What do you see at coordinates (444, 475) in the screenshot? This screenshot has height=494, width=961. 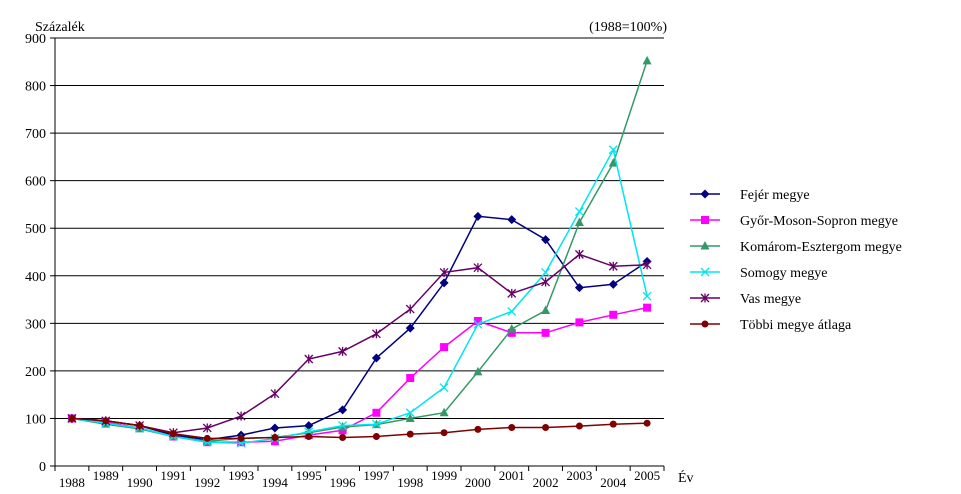 I see `x-tick-label: 1999` at bounding box center [444, 475].